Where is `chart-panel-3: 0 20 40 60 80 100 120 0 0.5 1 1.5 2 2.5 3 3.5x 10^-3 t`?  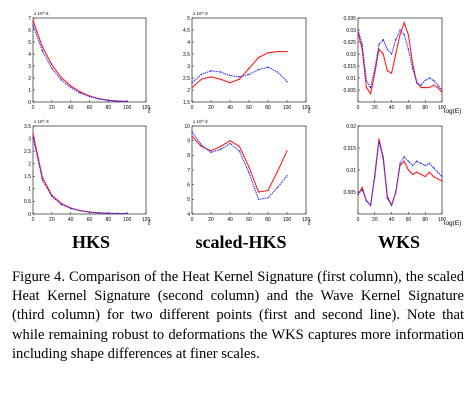 chart-panel-3: 0 20 40 60 80 100 120 0 0.5 1 1.5 2 2.5 3 3.5x 10^-3 t is located at coordinates (87, 173).